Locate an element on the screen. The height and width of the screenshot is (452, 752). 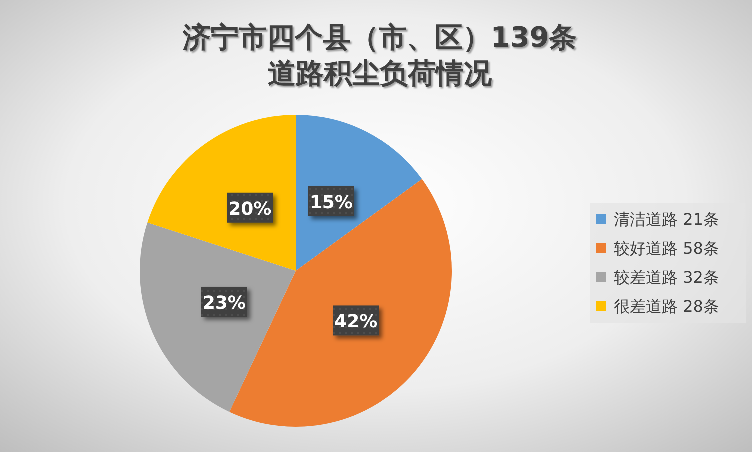
data-label: 42% is located at coordinates (356, 322).